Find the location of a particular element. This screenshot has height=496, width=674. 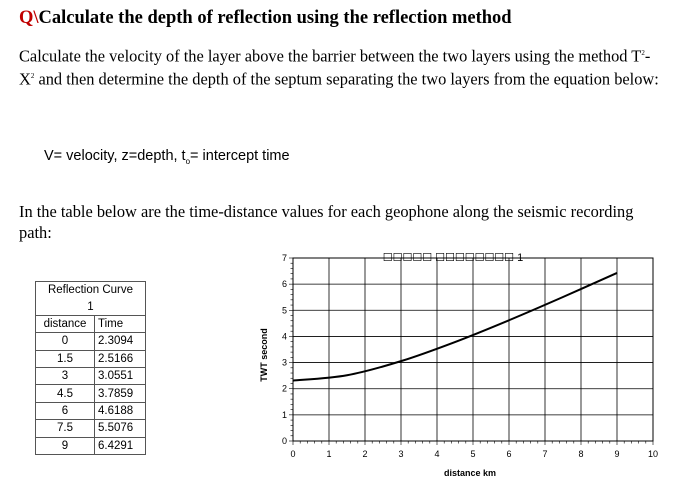

question-marker: Q\ is located at coordinates (29, 18).